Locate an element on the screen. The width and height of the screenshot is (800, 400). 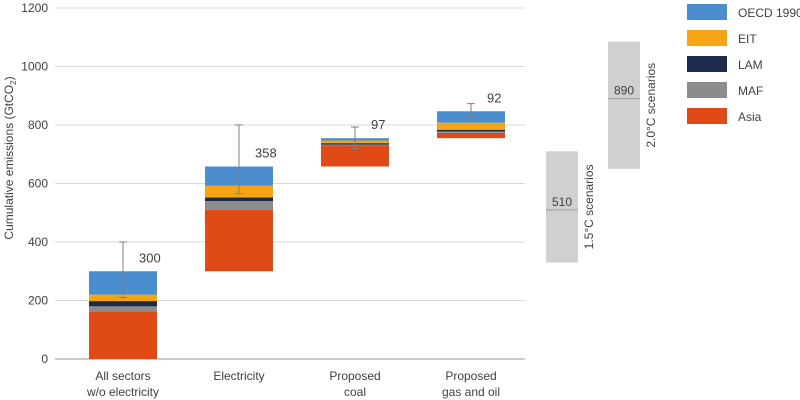
y-tick-label: 1200 is located at coordinates (34, 8).